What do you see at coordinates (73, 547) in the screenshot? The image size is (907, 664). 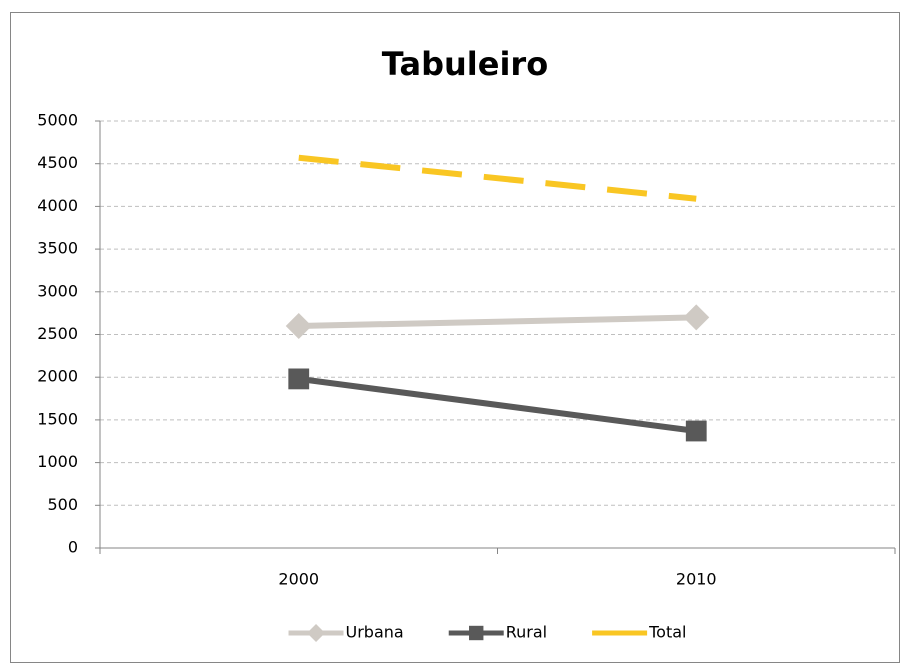 I see `y-tick-label: 0` at bounding box center [73, 547].